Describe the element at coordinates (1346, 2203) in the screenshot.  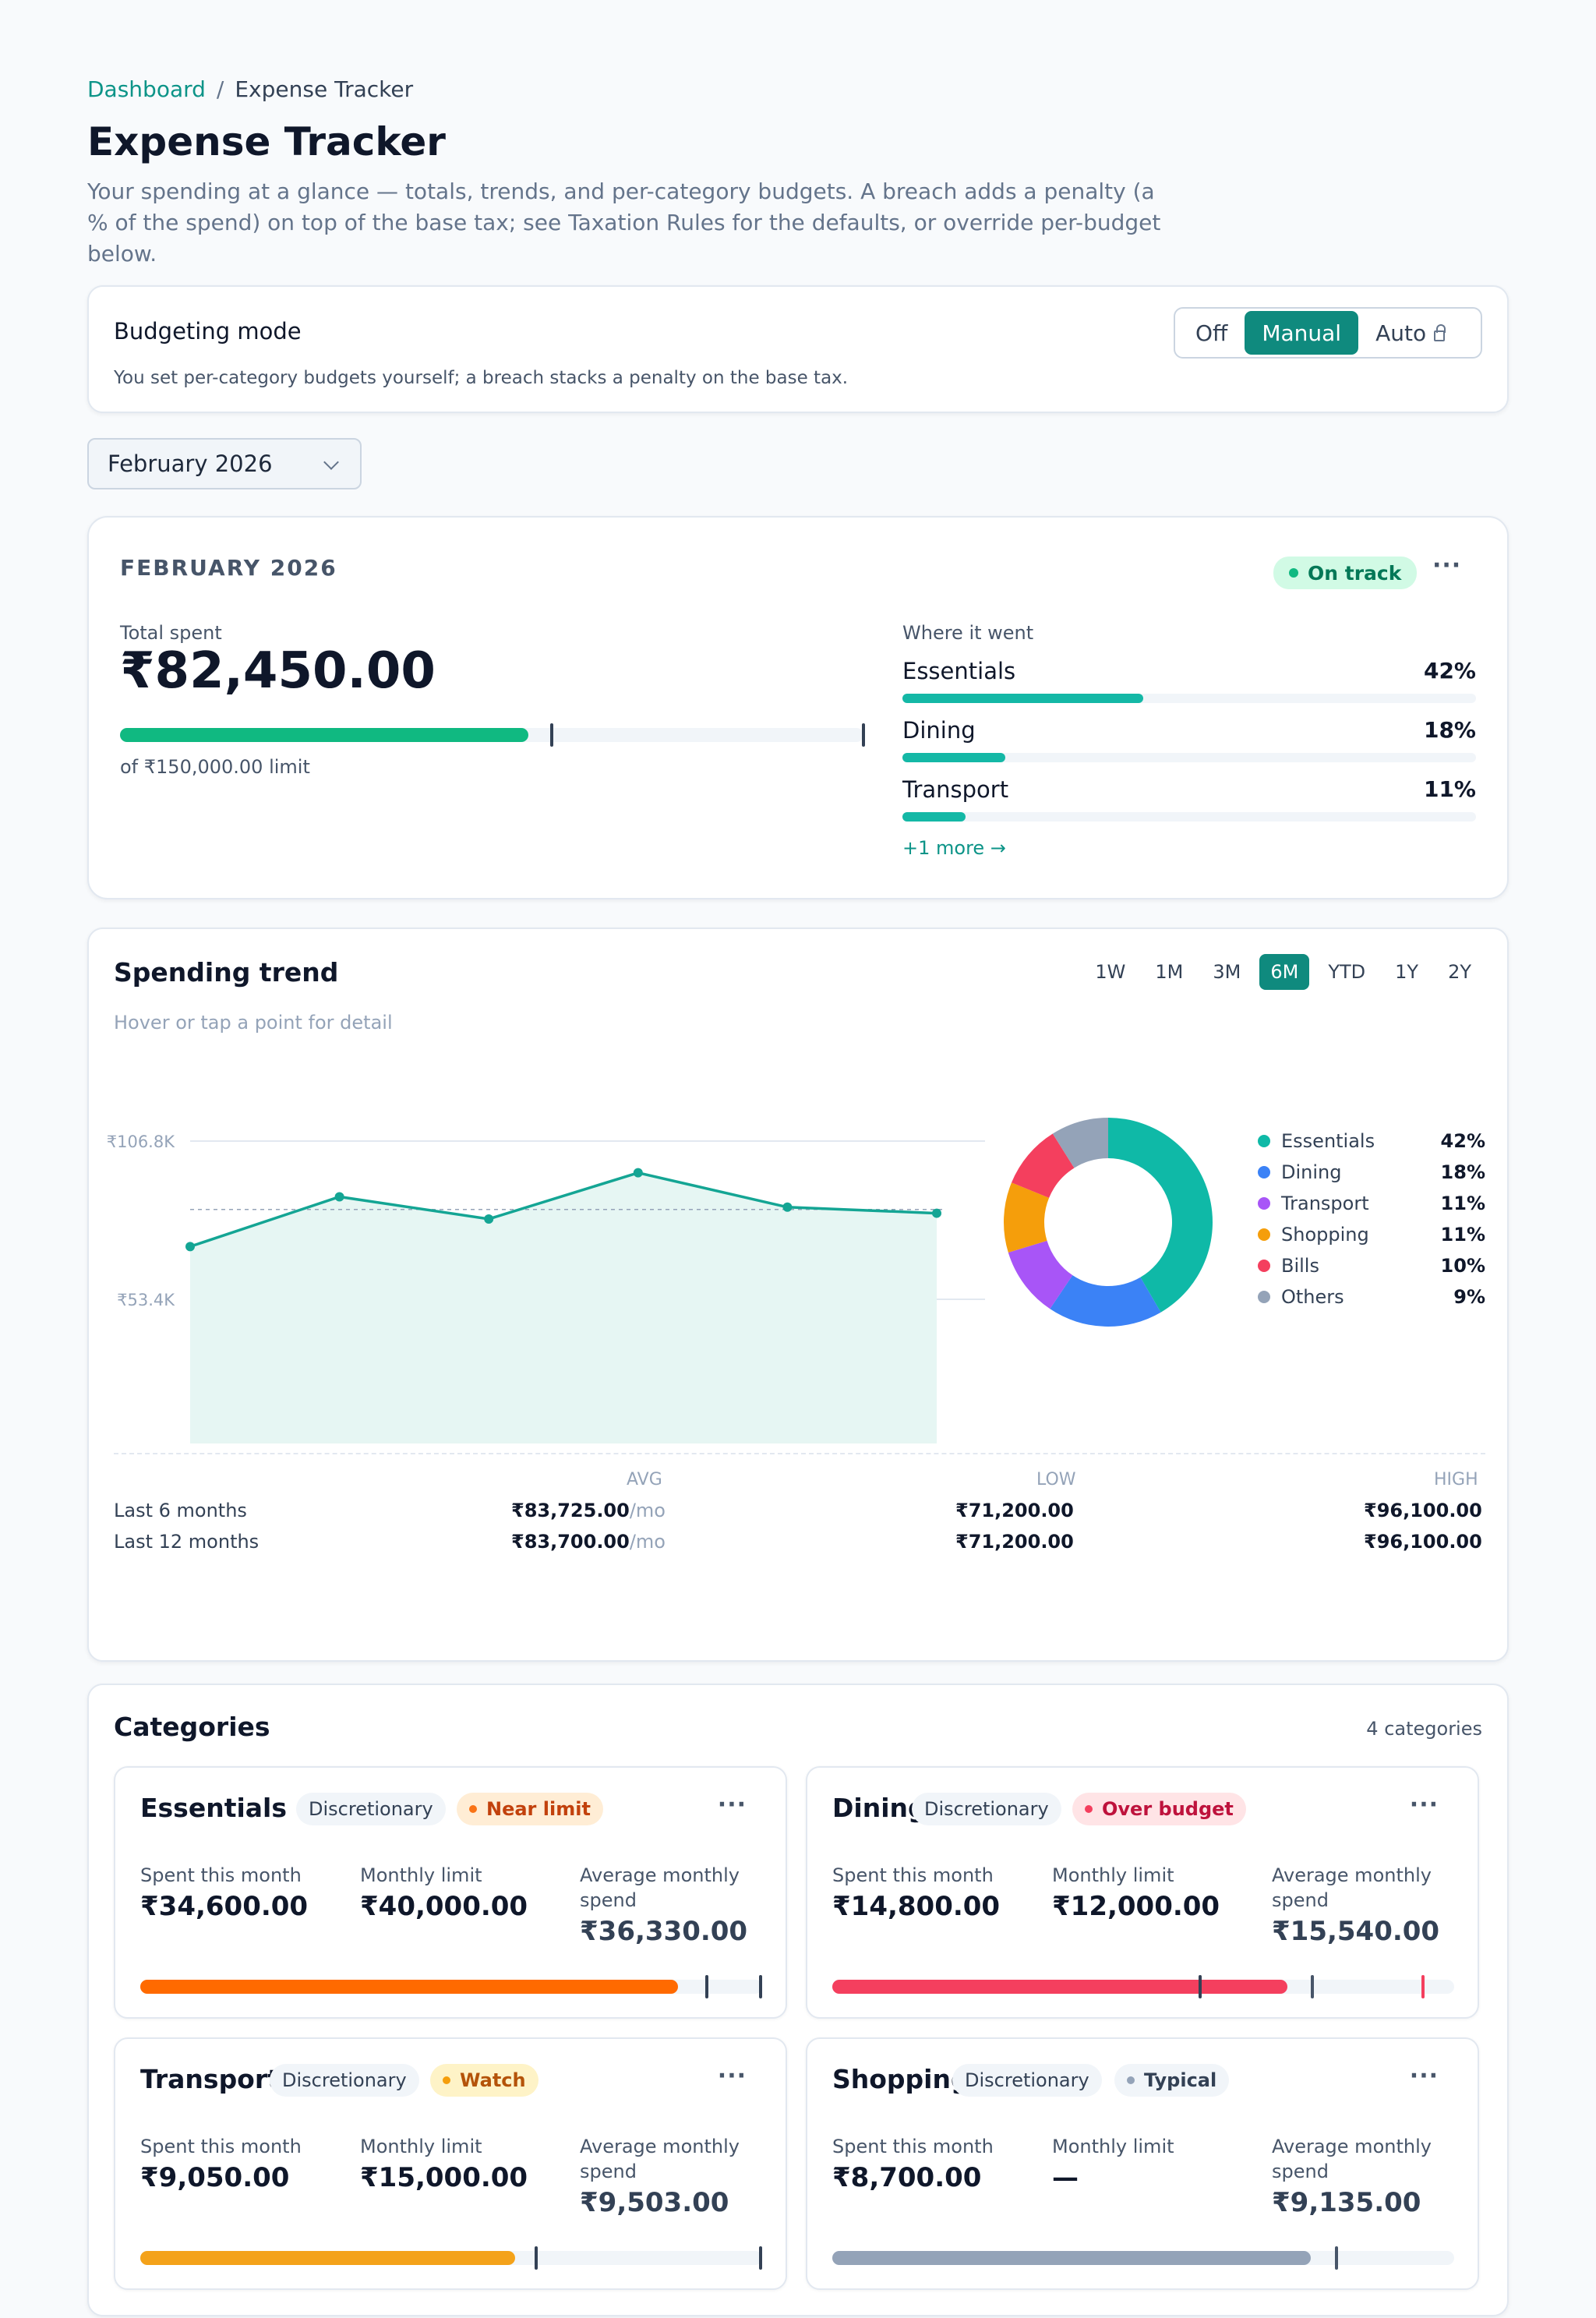
I see `avg-value: ₹9,135.00` at that location.